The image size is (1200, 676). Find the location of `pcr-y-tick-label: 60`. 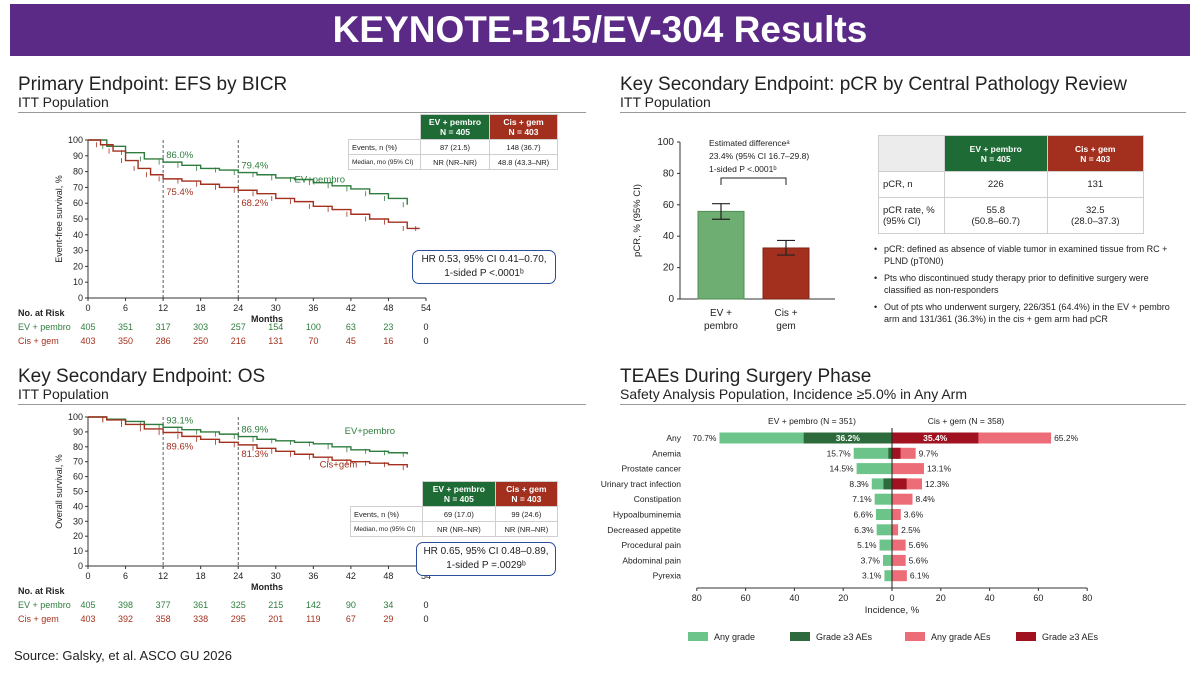

pcr-y-tick-label: 60 is located at coordinates (669, 205).